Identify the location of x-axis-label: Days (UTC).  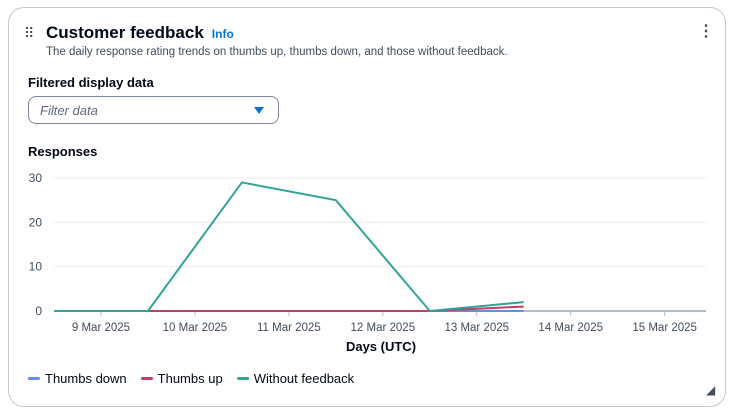
(381, 346).